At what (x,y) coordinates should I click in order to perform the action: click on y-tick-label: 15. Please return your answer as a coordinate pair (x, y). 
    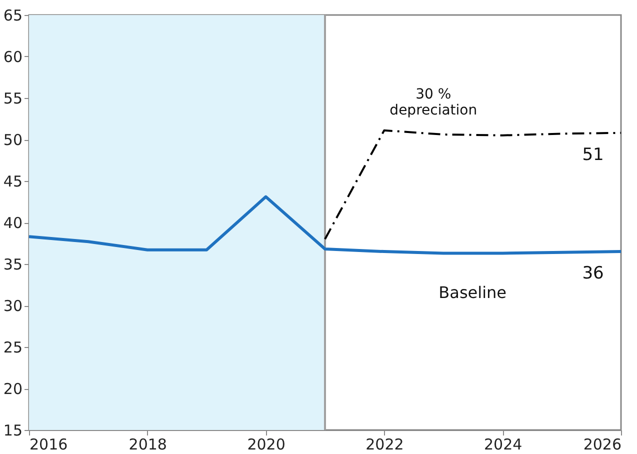
    Looking at the image, I should click on (12, 431).